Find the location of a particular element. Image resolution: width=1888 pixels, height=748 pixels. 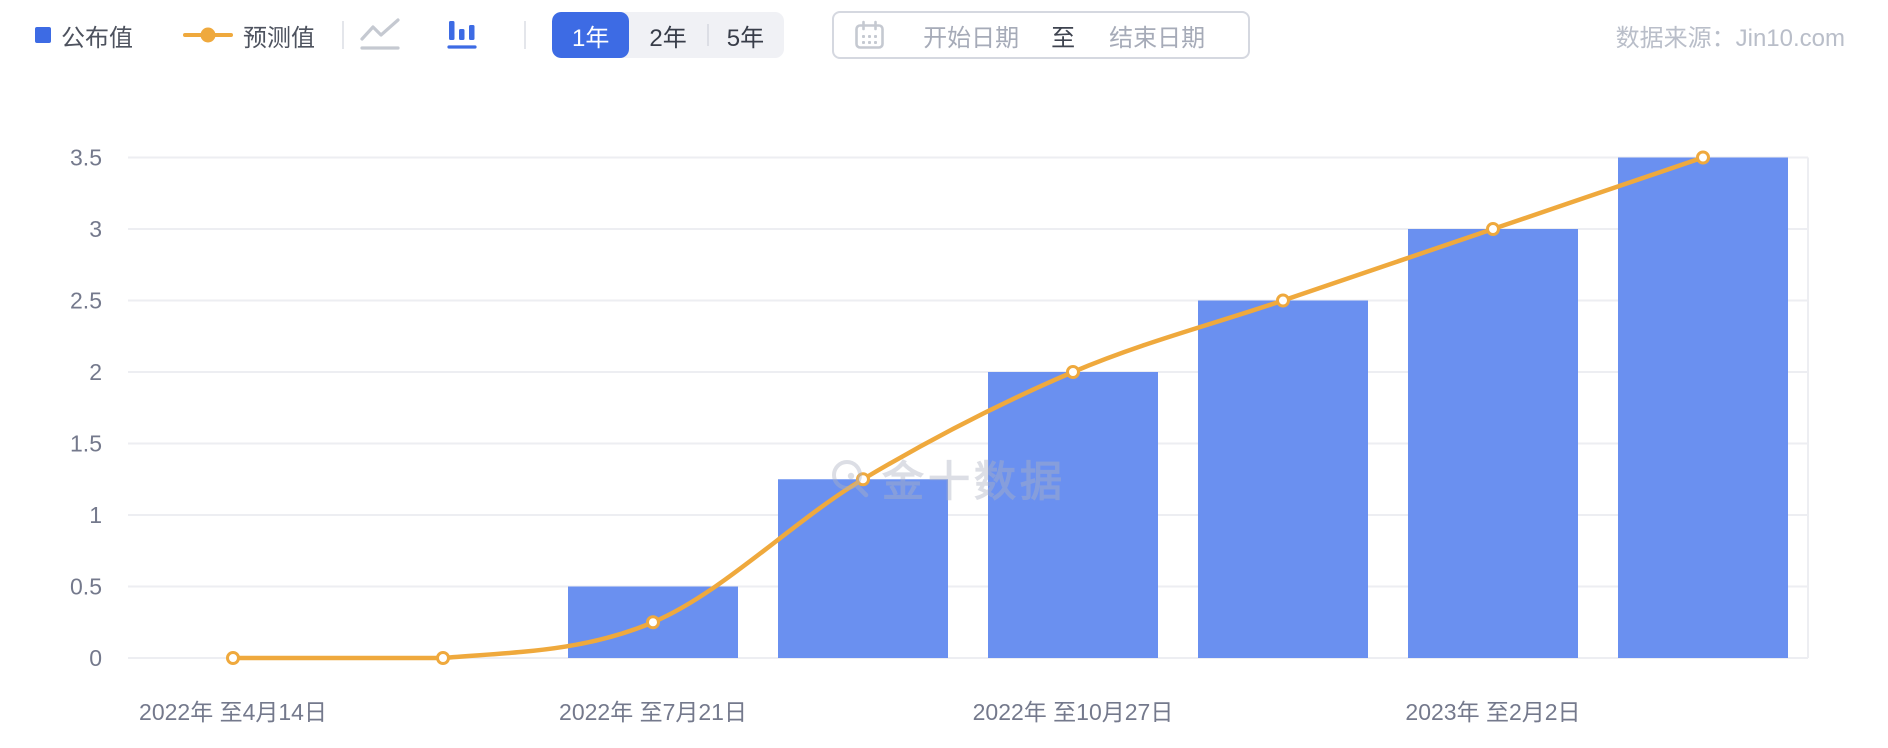

chart-bar-slot3 is located at coordinates (863, 568).